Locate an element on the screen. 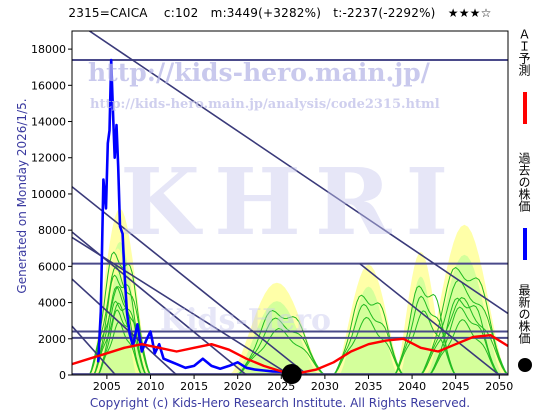 Image resolution: width=560 pixels, height=420 pixels. watermark-brand-small: Kids-Hero is located at coordinates (246, 320).